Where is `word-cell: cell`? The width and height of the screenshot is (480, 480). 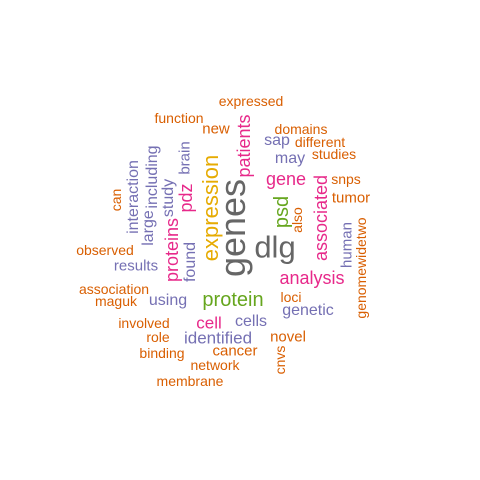 word-cell: cell is located at coordinates (209, 323).